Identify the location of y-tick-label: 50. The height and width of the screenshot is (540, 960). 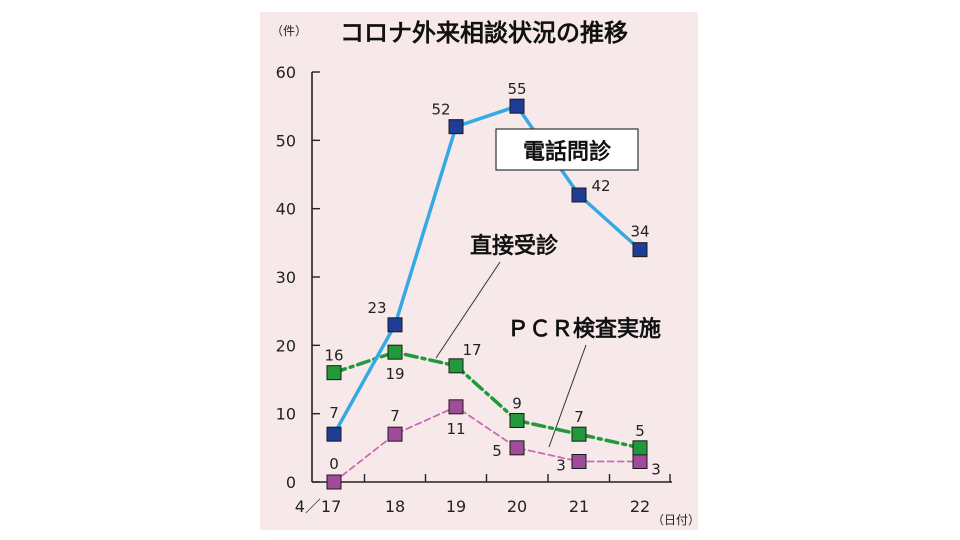
(286, 140).